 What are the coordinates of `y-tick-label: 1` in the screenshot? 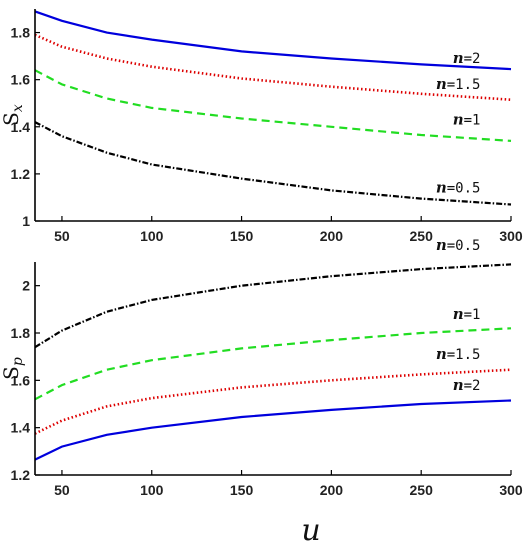 It's located at (26, 221).